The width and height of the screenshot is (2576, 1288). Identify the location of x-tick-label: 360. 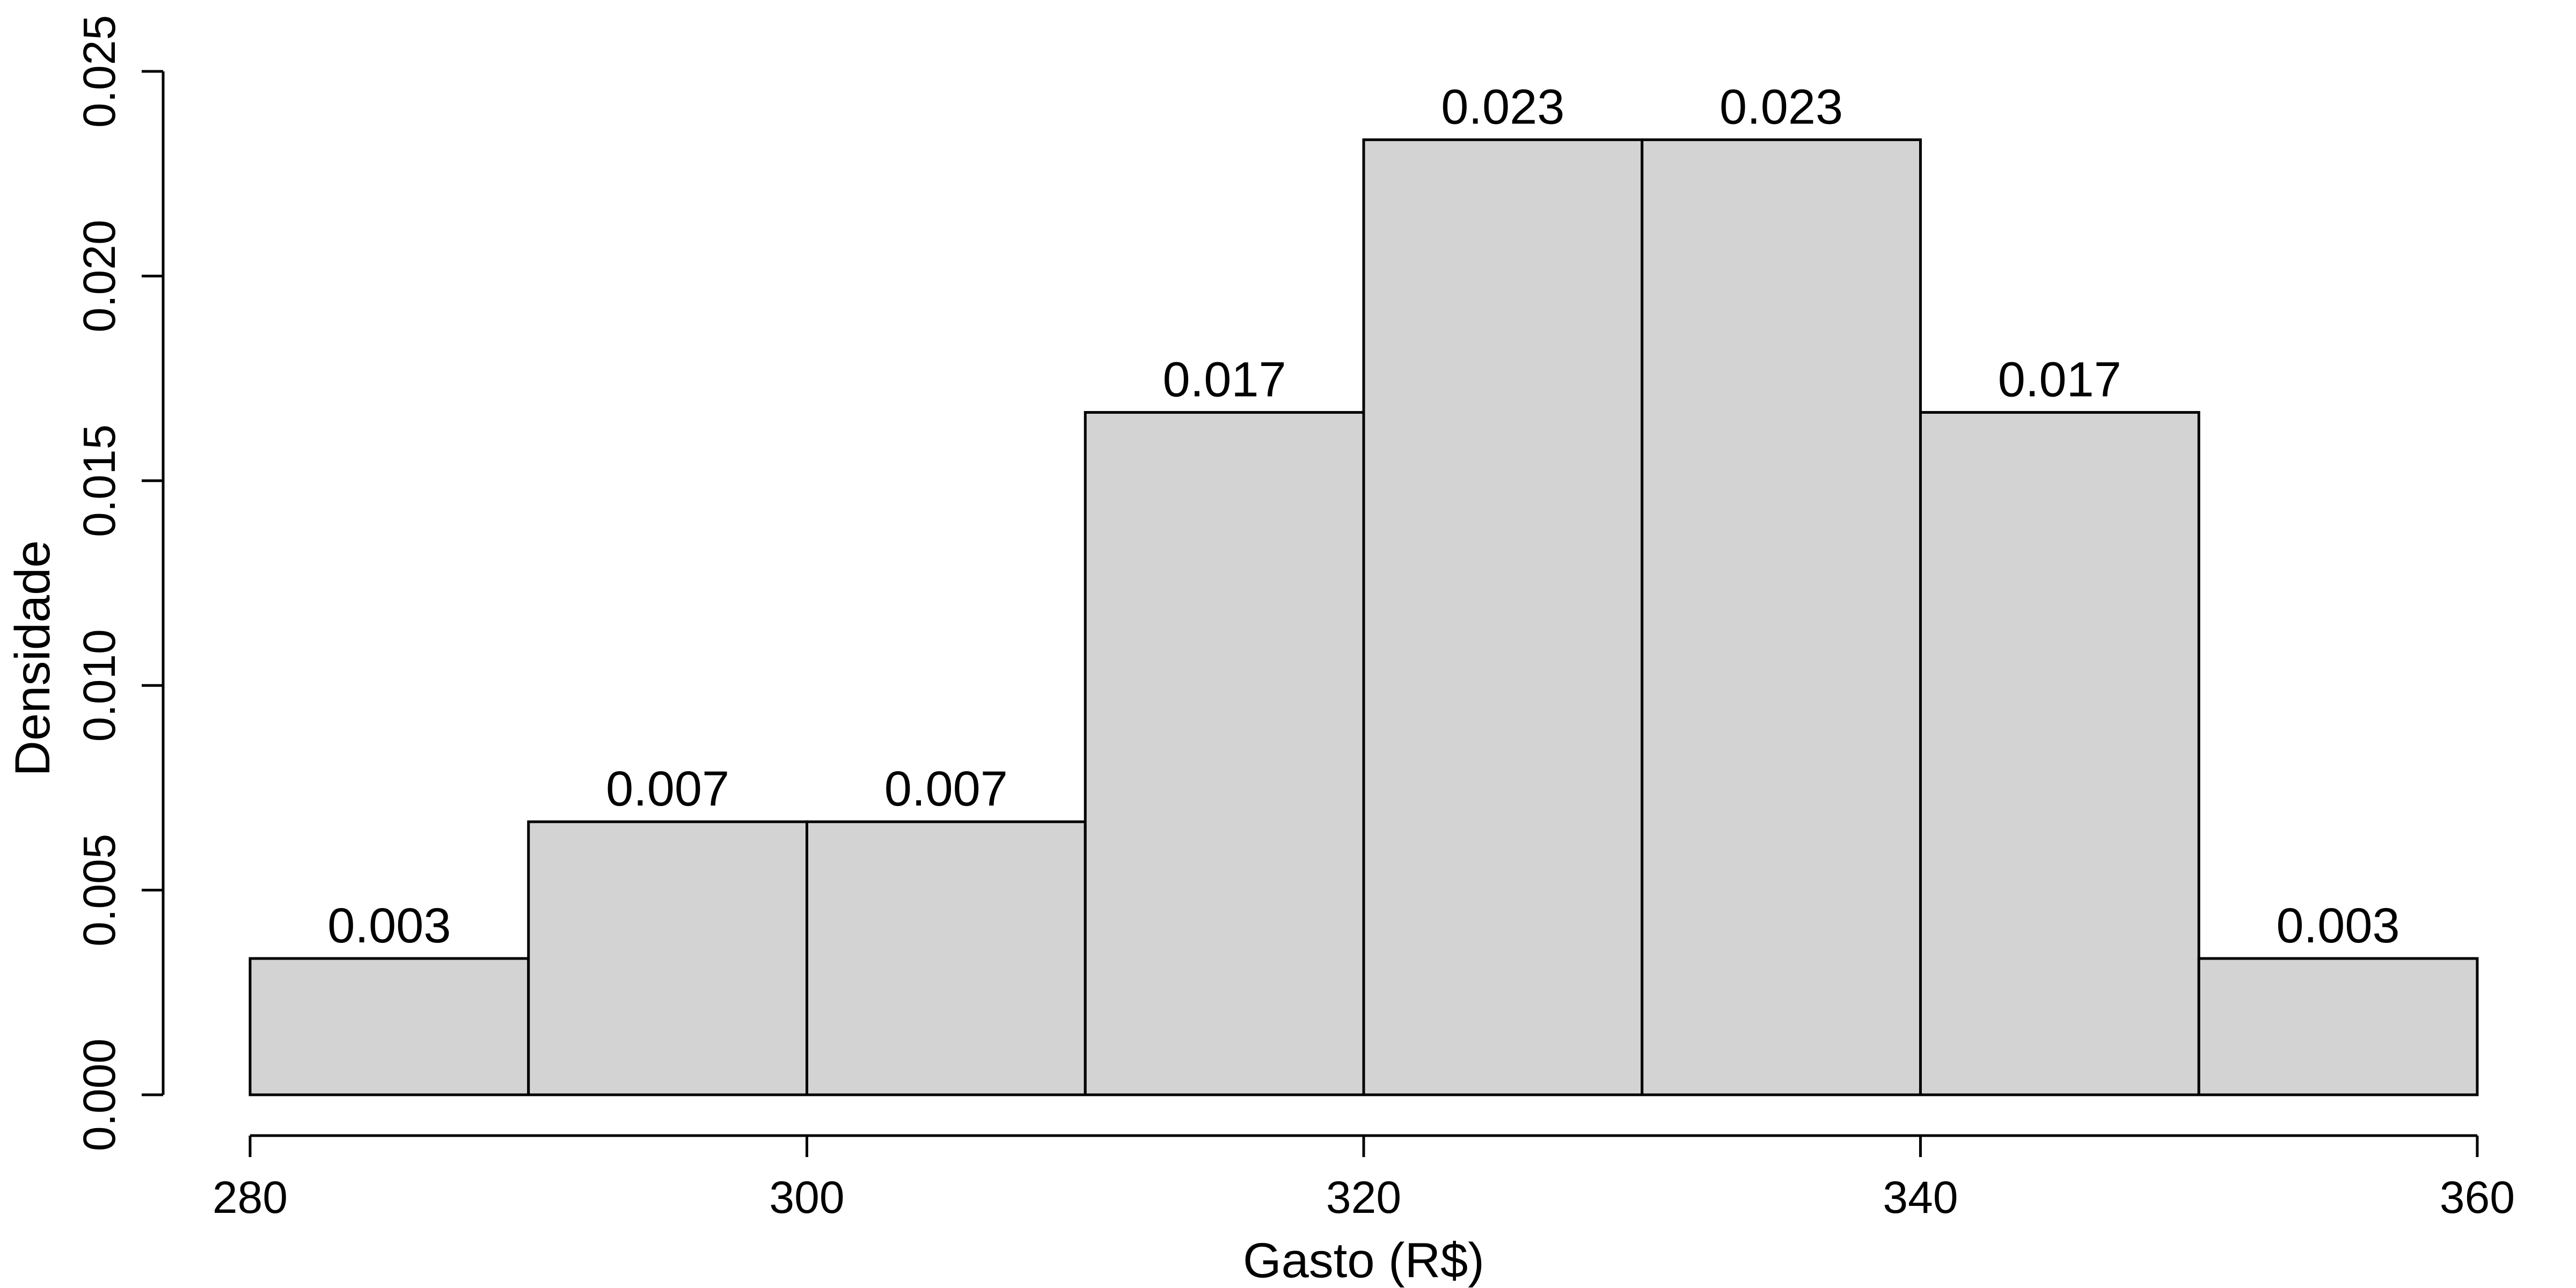
(2477, 1197).